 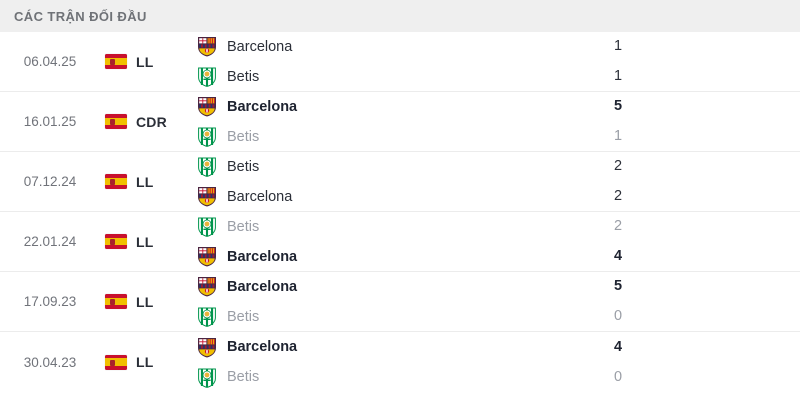 What do you see at coordinates (677, 181) in the screenshot?
I see `scores-cell: 2 2` at bounding box center [677, 181].